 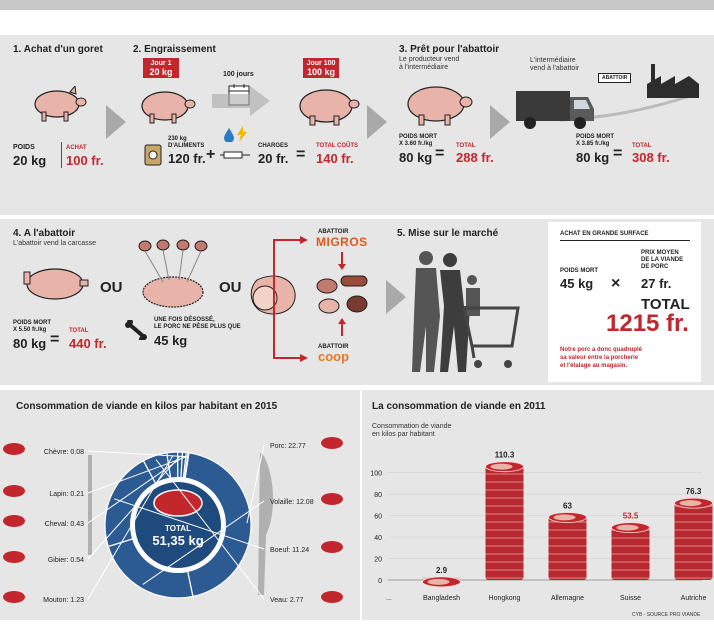 I want to click on step4-pm-value: 80 kg, so click(x=30, y=343).